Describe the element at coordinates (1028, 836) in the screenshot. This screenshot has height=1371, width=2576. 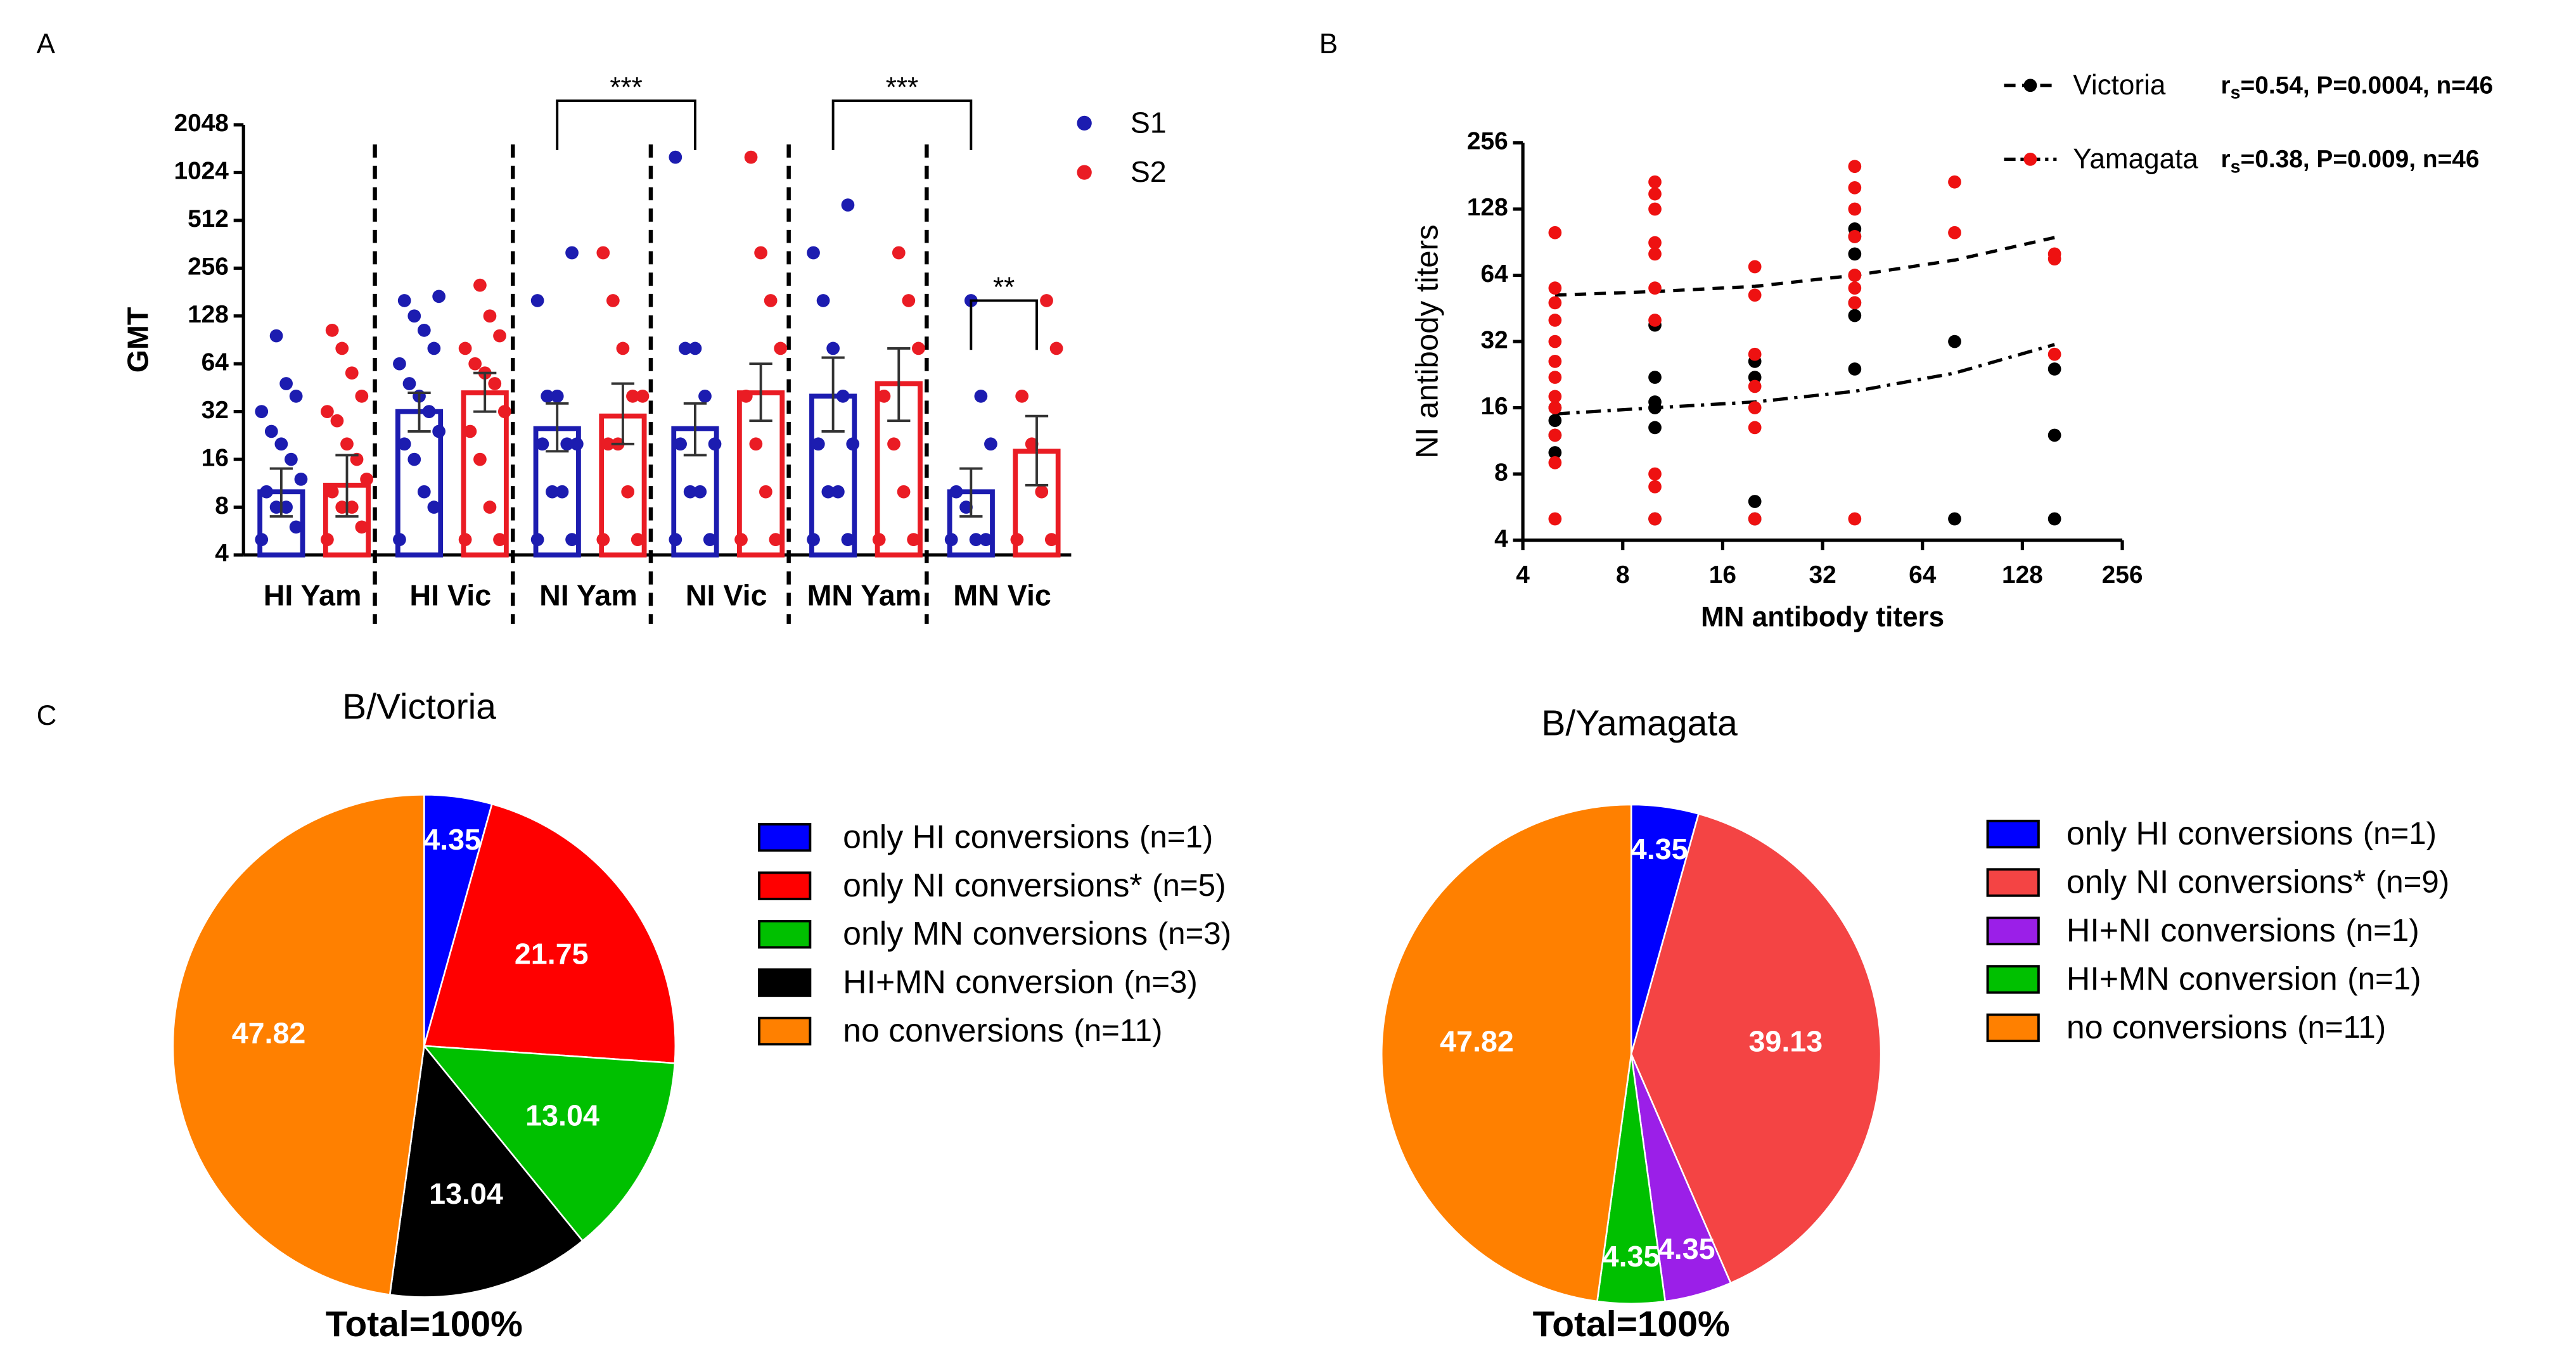
I see `legend-label: only HI conversions (n=1)` at that location.